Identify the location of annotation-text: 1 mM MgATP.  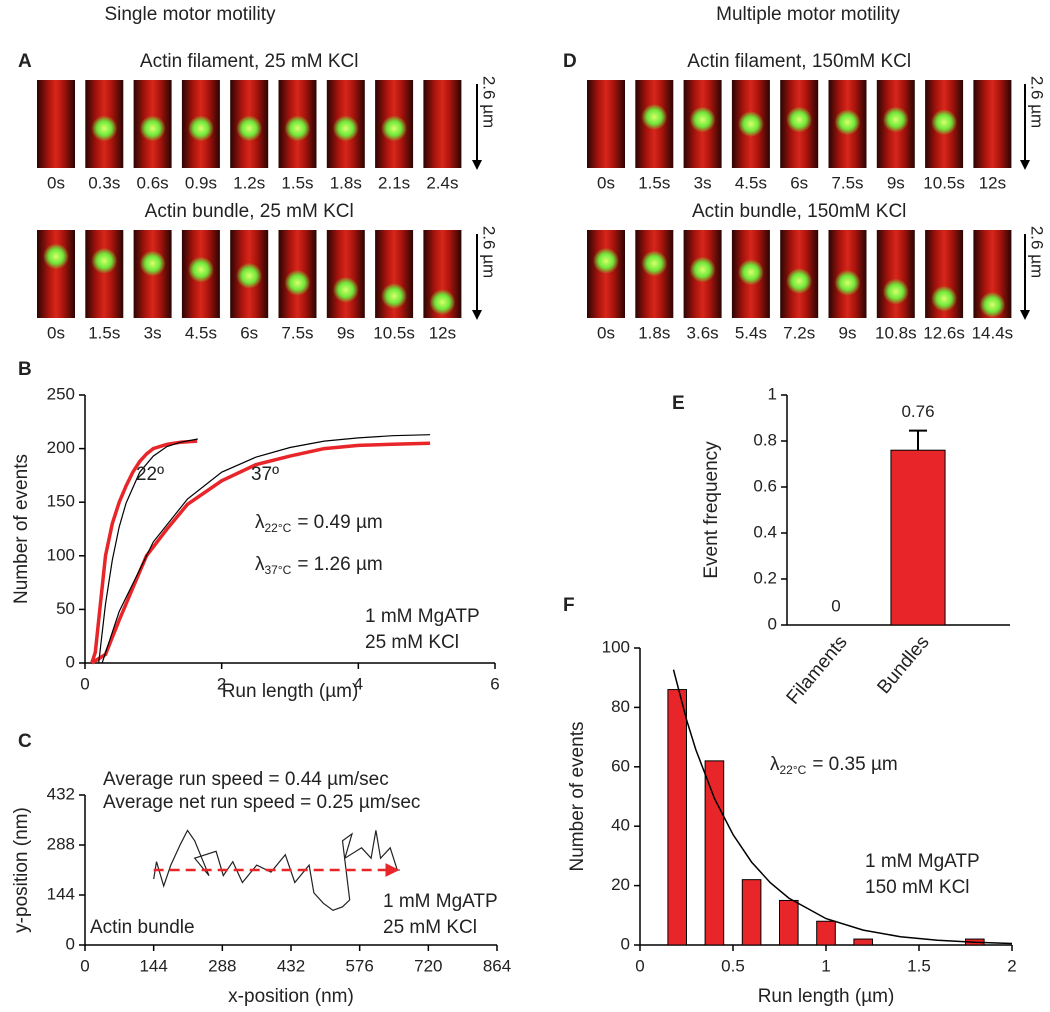
(922, 861).